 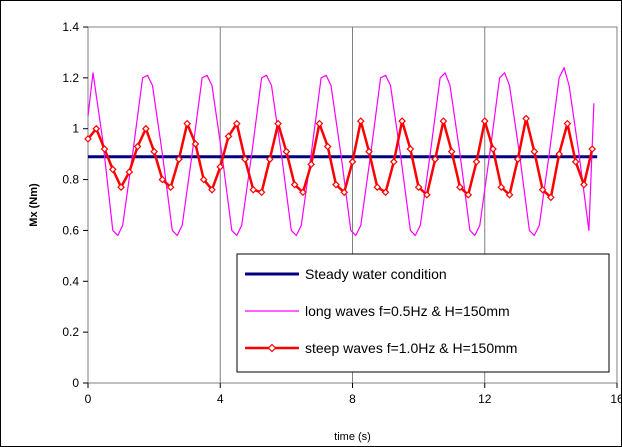 I want to click on y-tick-label: 0.8, so click(x=70, y=180).